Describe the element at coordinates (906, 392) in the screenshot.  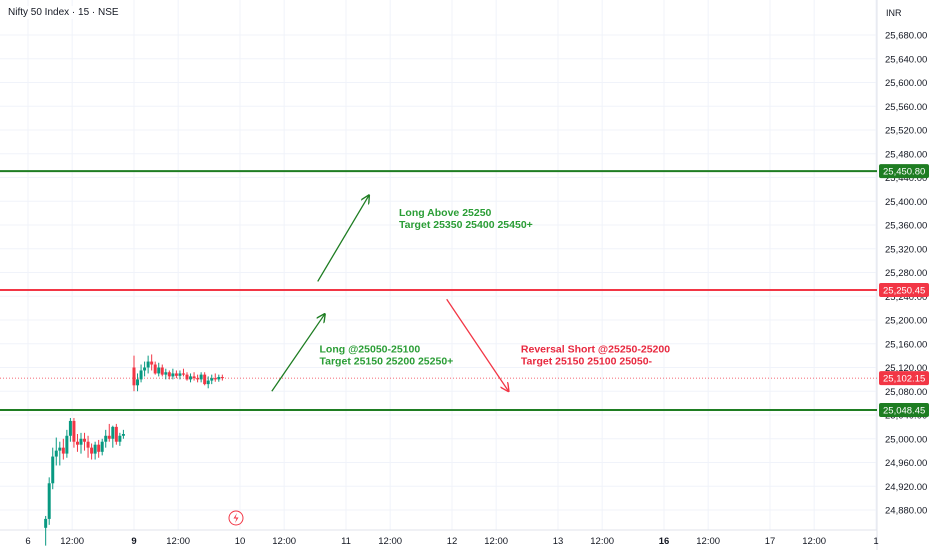
I see `y-tick-label: 25,080.00` at that location.